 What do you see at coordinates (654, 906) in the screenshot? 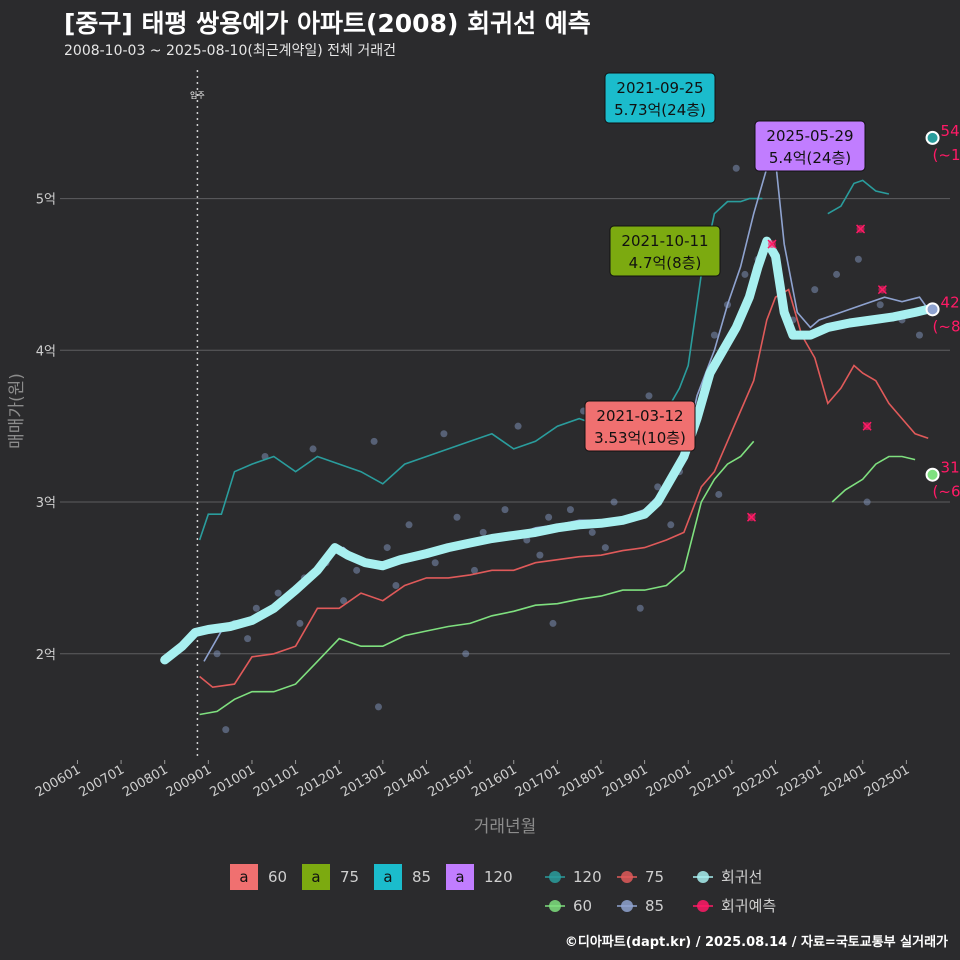
I see `legend-line-label: 85` at bounding box center [654, 906].